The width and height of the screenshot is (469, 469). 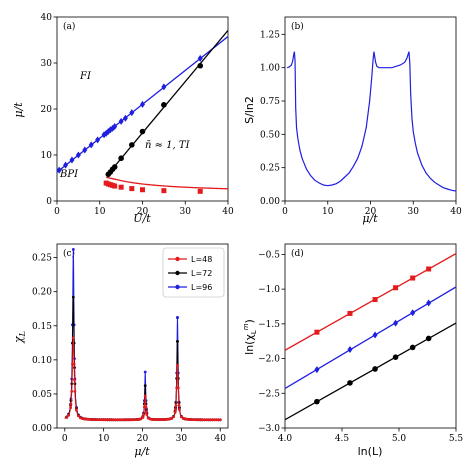 I want to click on panel-c-xtick-label: 0, so click(x=65, y=439).